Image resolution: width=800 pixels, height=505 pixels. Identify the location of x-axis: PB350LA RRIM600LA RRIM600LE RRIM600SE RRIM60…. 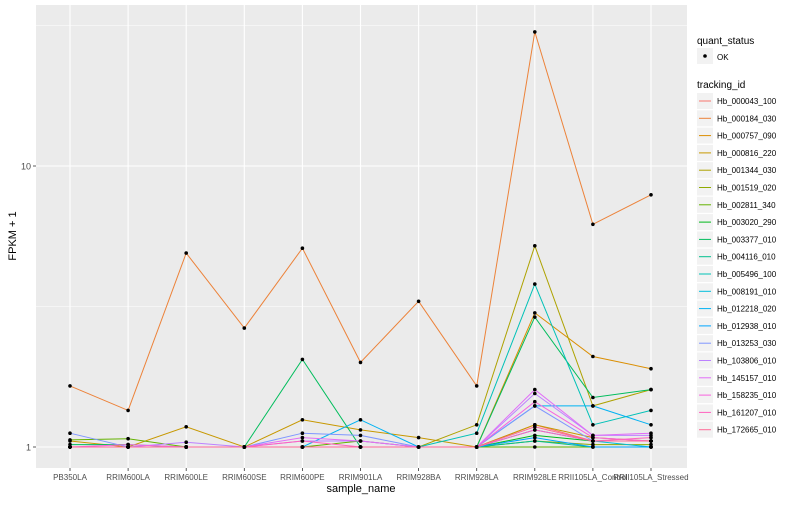
(371, 475).